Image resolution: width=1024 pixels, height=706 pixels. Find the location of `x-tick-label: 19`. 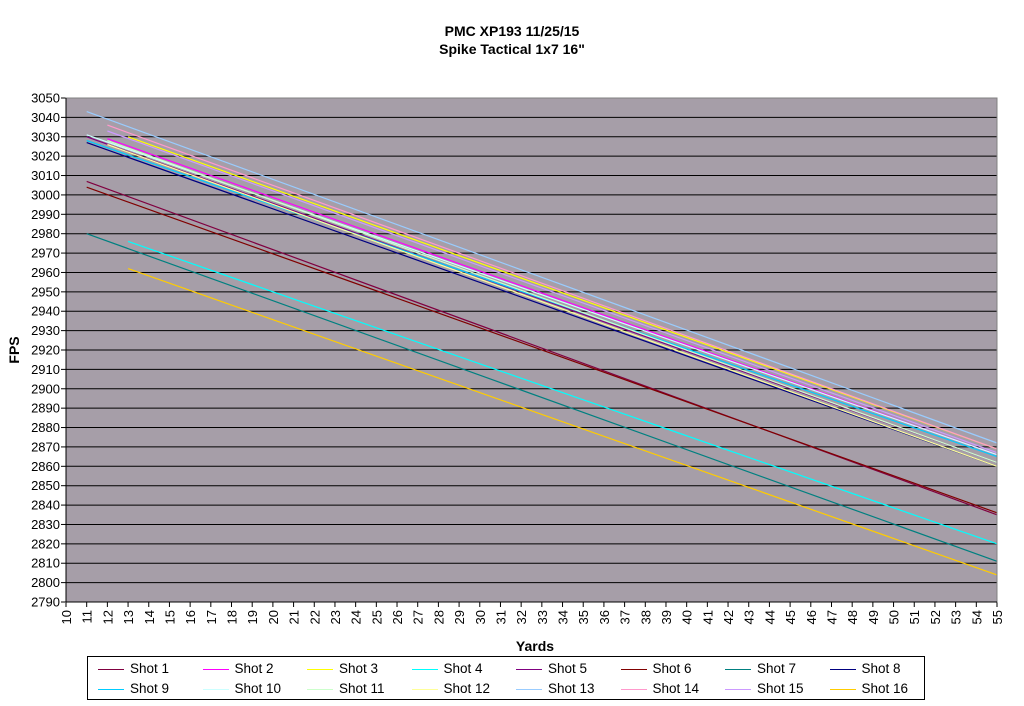

x-tick-label: 19 is located at coordinates (252, 617).